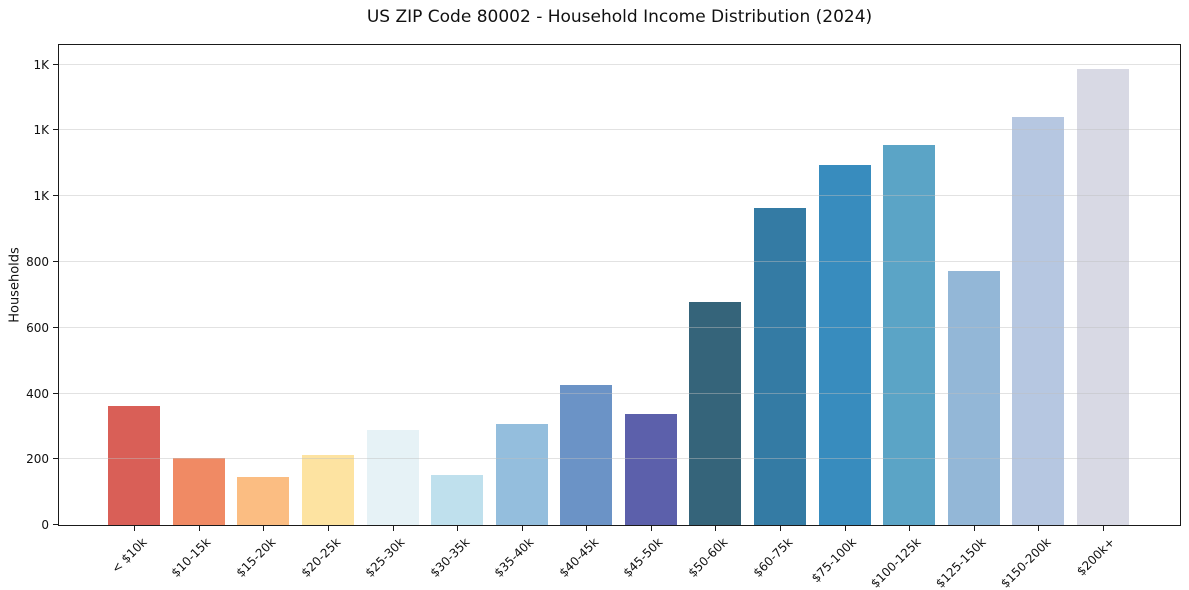  Describe the element at coordinates (37, 393) in the screenshot. I see `y-tick-label: 400` at that location.